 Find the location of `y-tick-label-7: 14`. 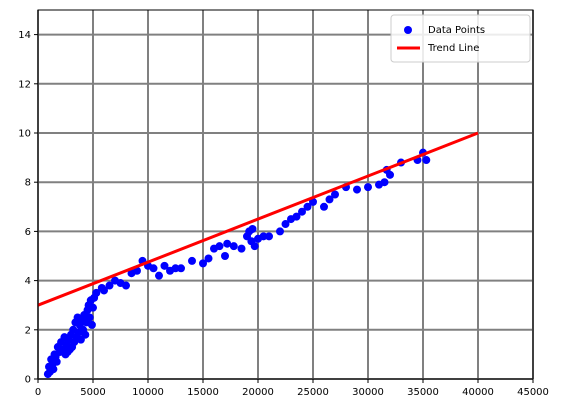

y-tick-label-7: 14 is located at coordinates (24, 35).